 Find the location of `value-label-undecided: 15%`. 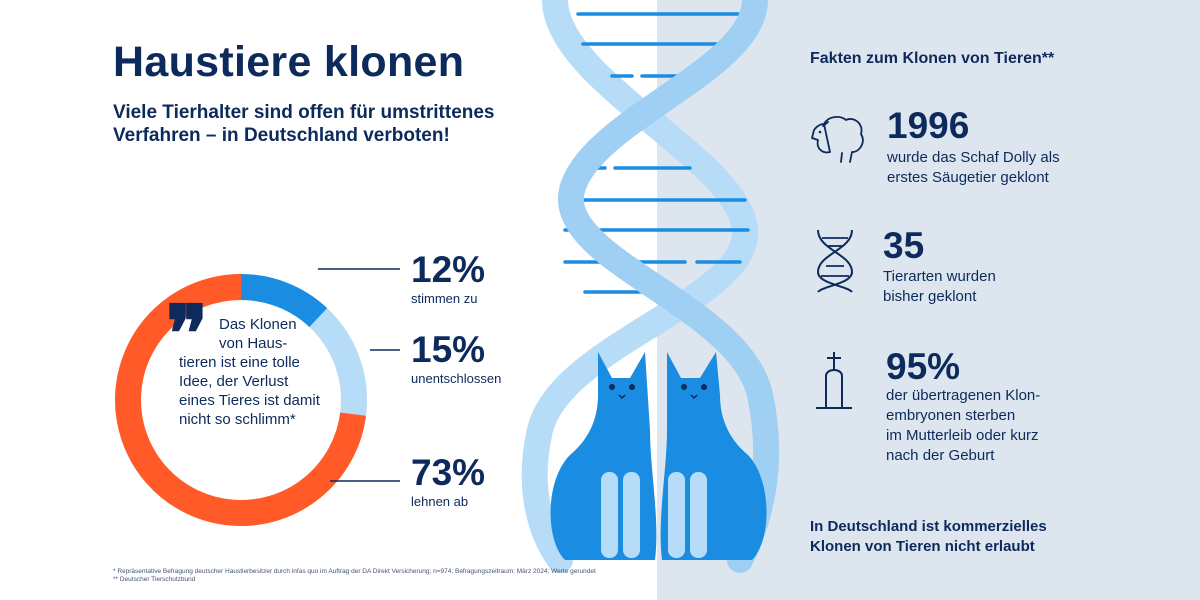

value-label-undecided: 15% is located at coordinates (448, 349).